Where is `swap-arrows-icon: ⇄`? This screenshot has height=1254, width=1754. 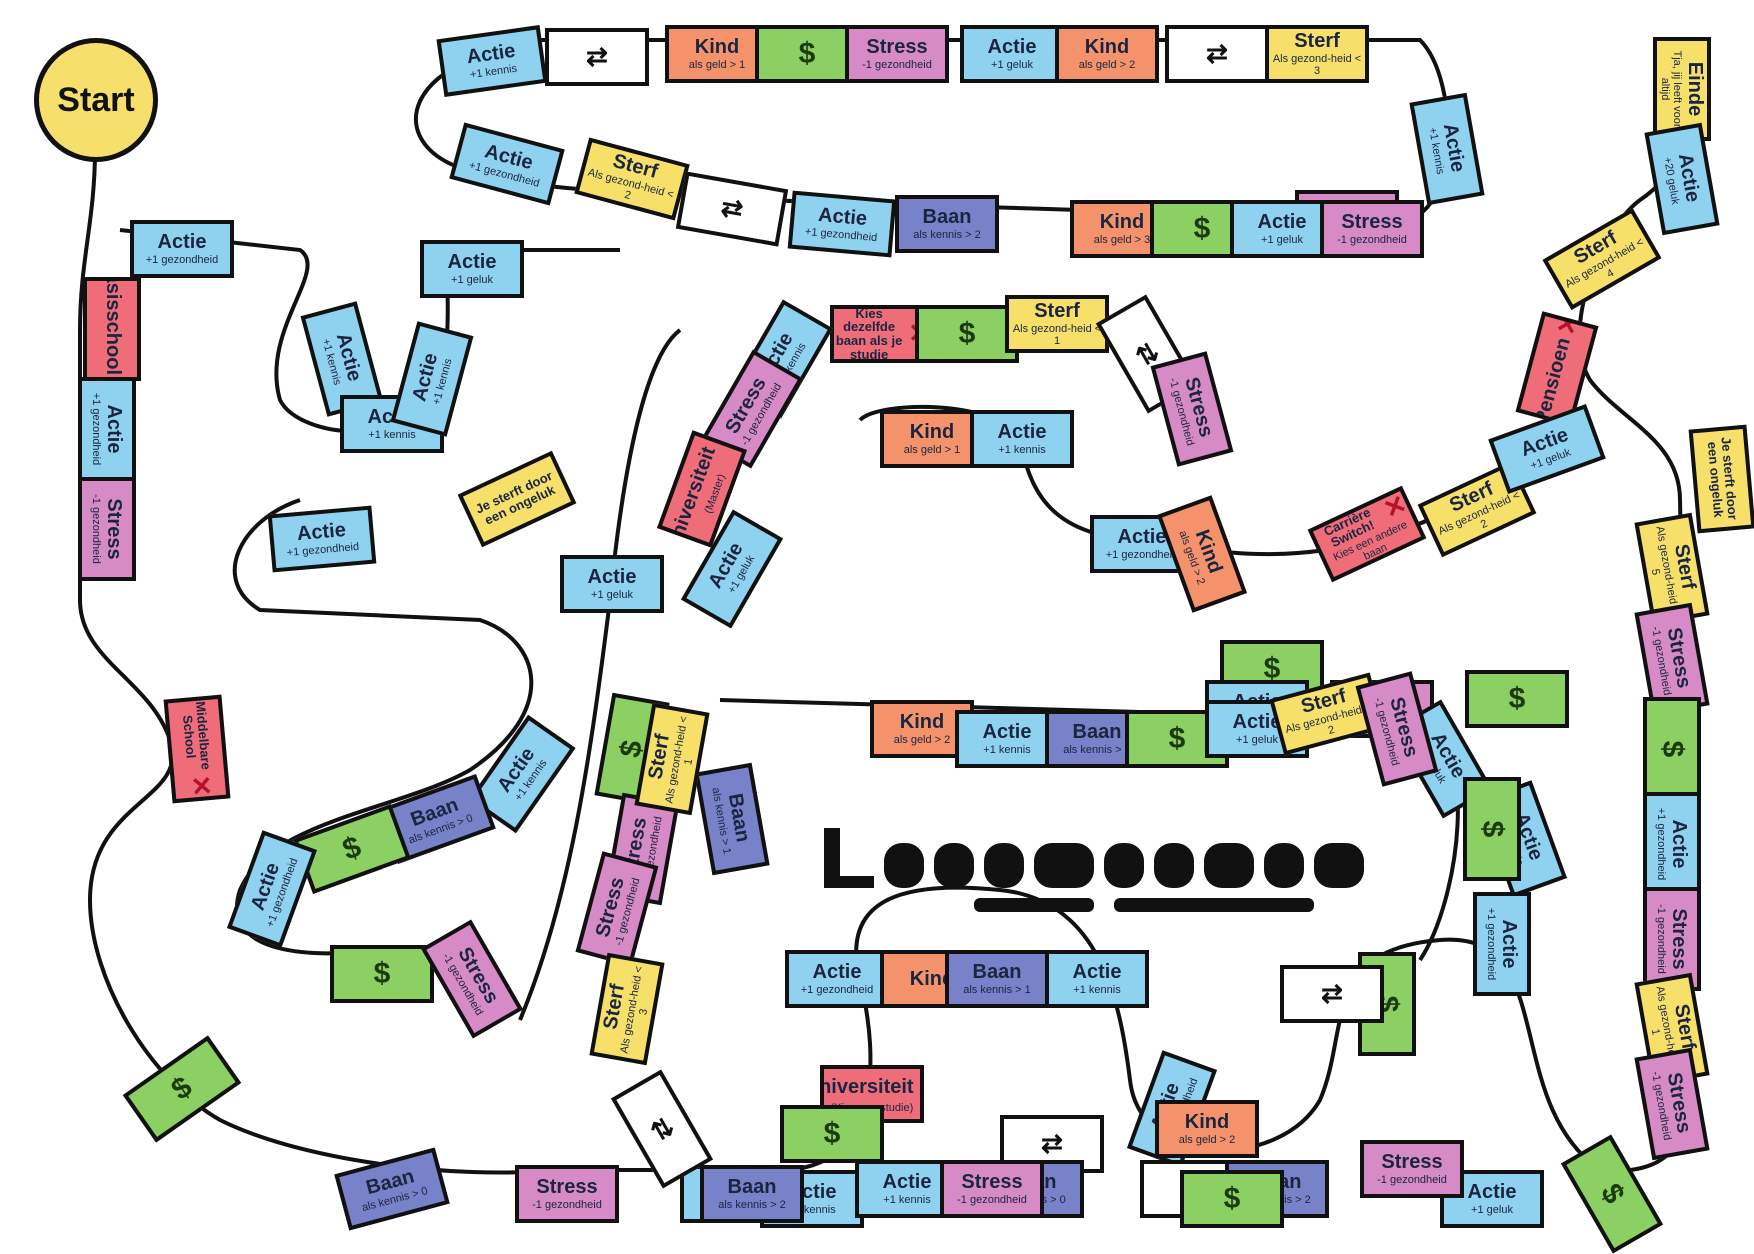 swap-arrows-icon: ⇄ is located at coordinates (1052, 1143).